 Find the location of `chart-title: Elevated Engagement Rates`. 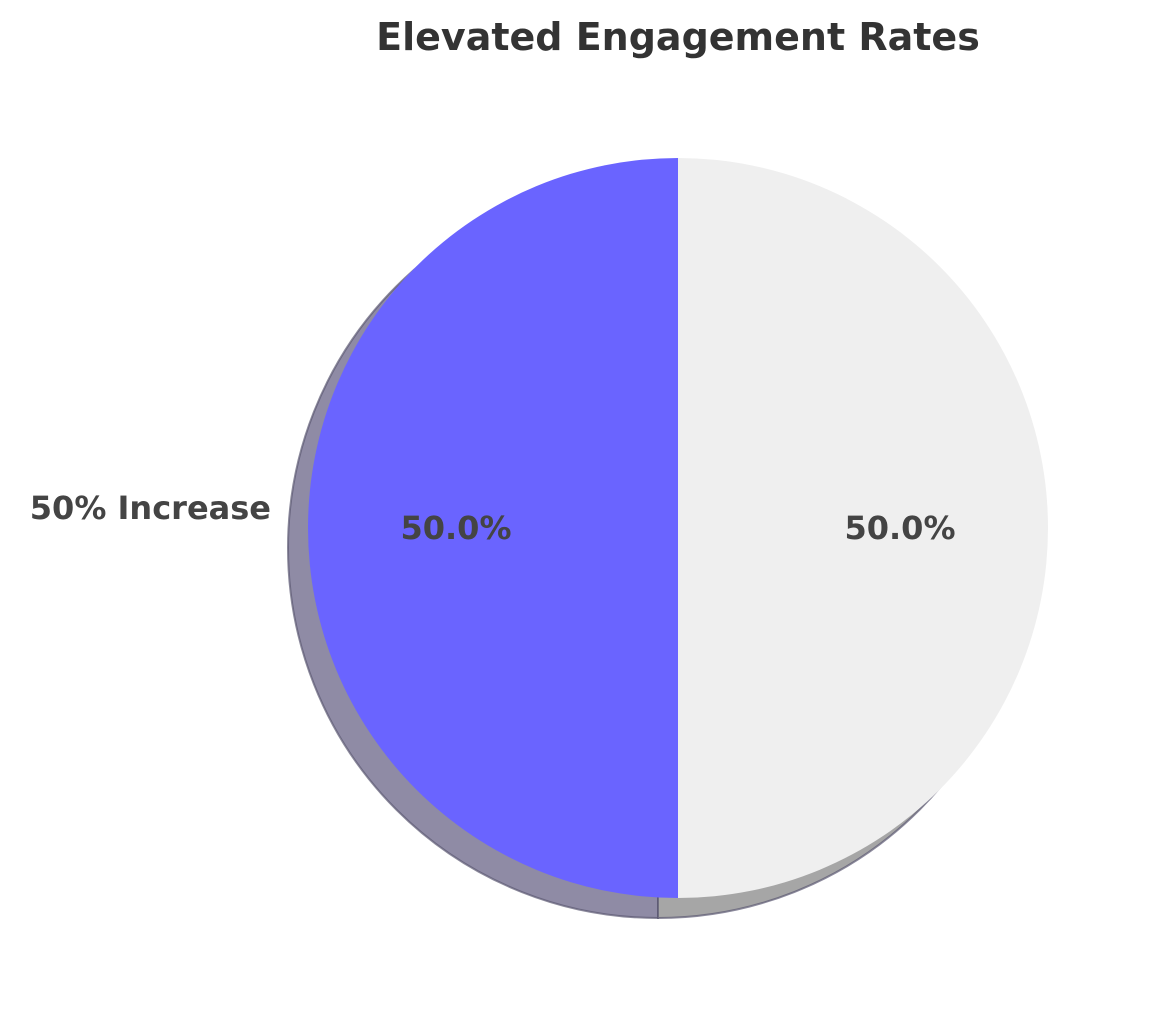

chart-title: Elevated Engagement Rates is located at coordinates (678, 37).